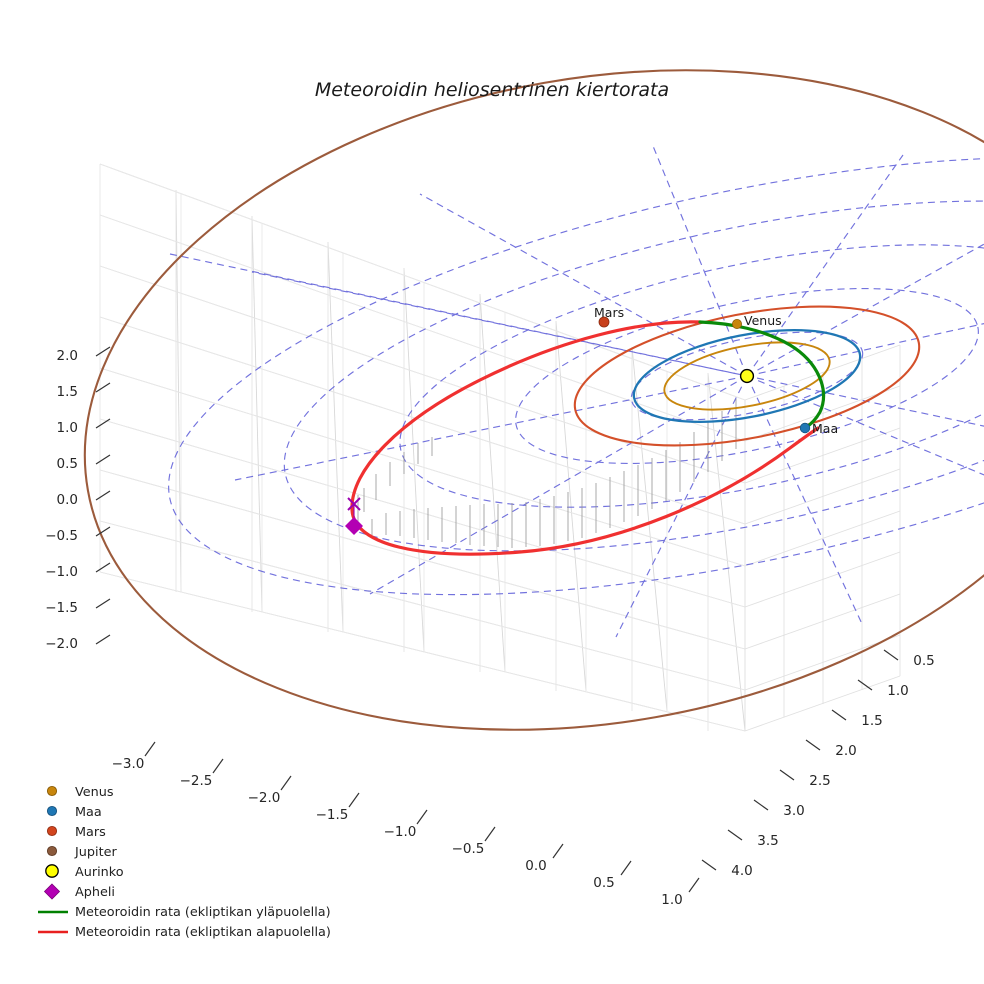  I want to click on z-tick-4: 0.0, so click(67, 500).